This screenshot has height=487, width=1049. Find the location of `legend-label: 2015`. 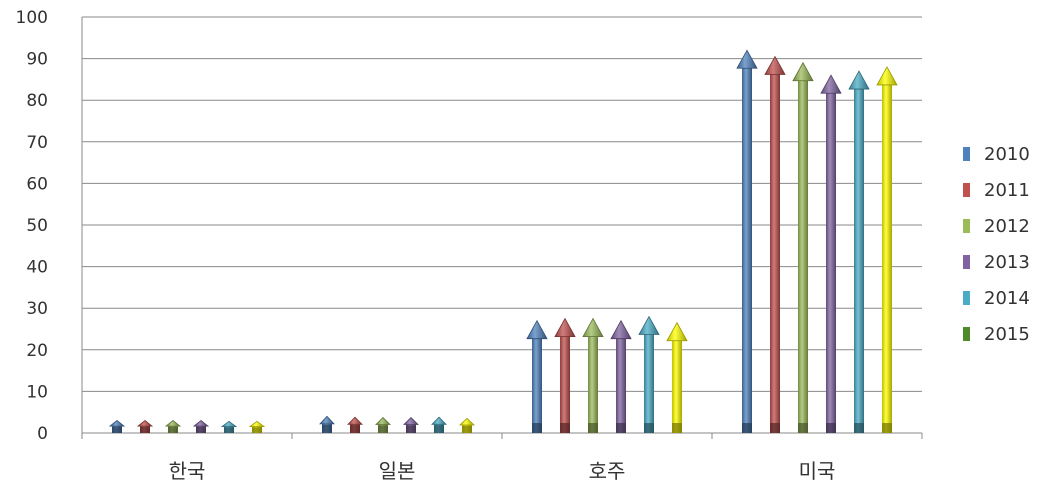

legend-label: 2015 is located at coordinates (1007, 334).